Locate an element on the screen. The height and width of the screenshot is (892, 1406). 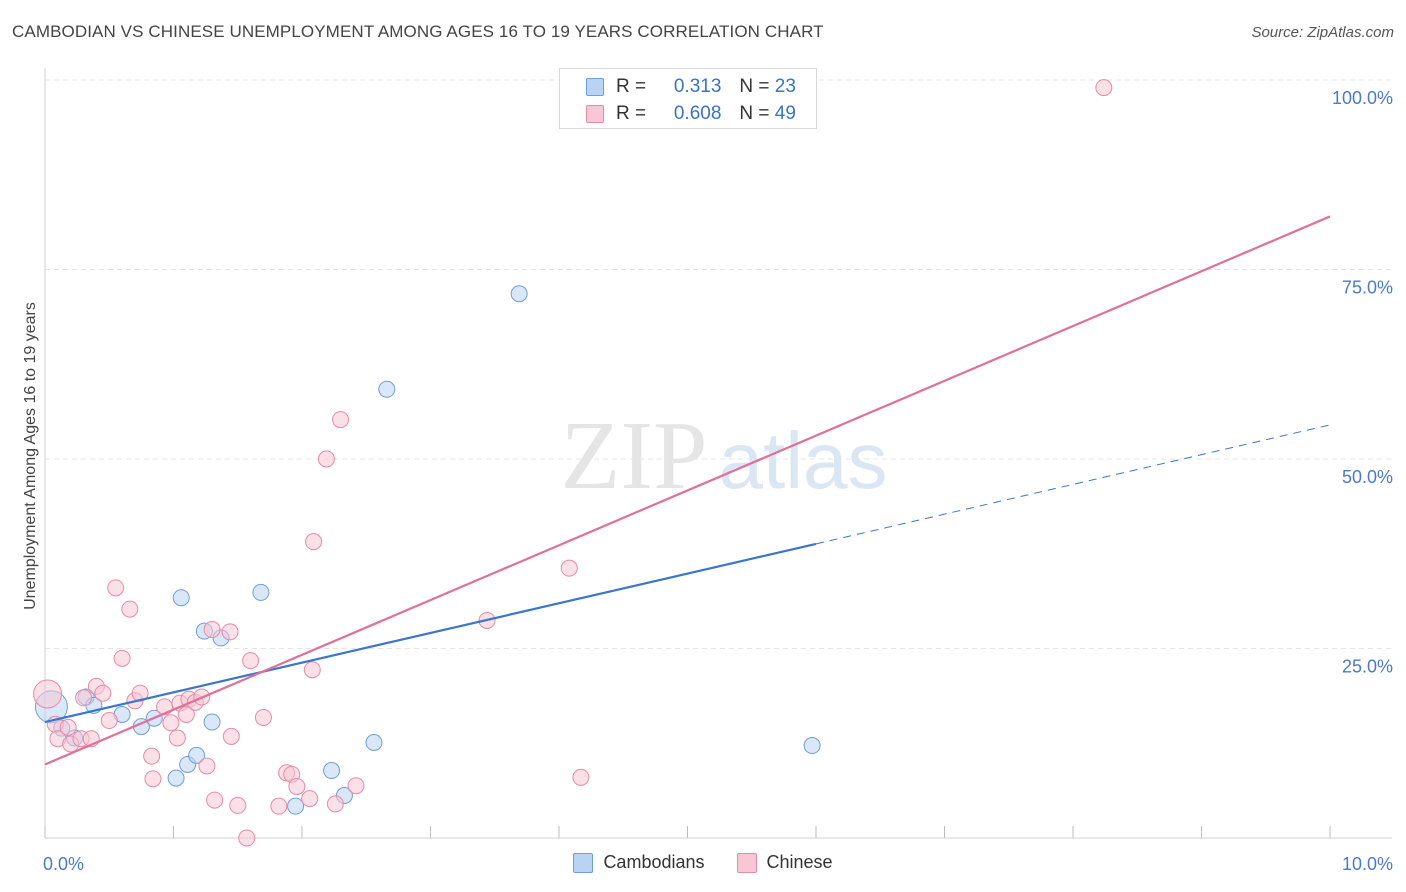
legend-item-cambodians: Cambodians is located at coordinates (639, 862).